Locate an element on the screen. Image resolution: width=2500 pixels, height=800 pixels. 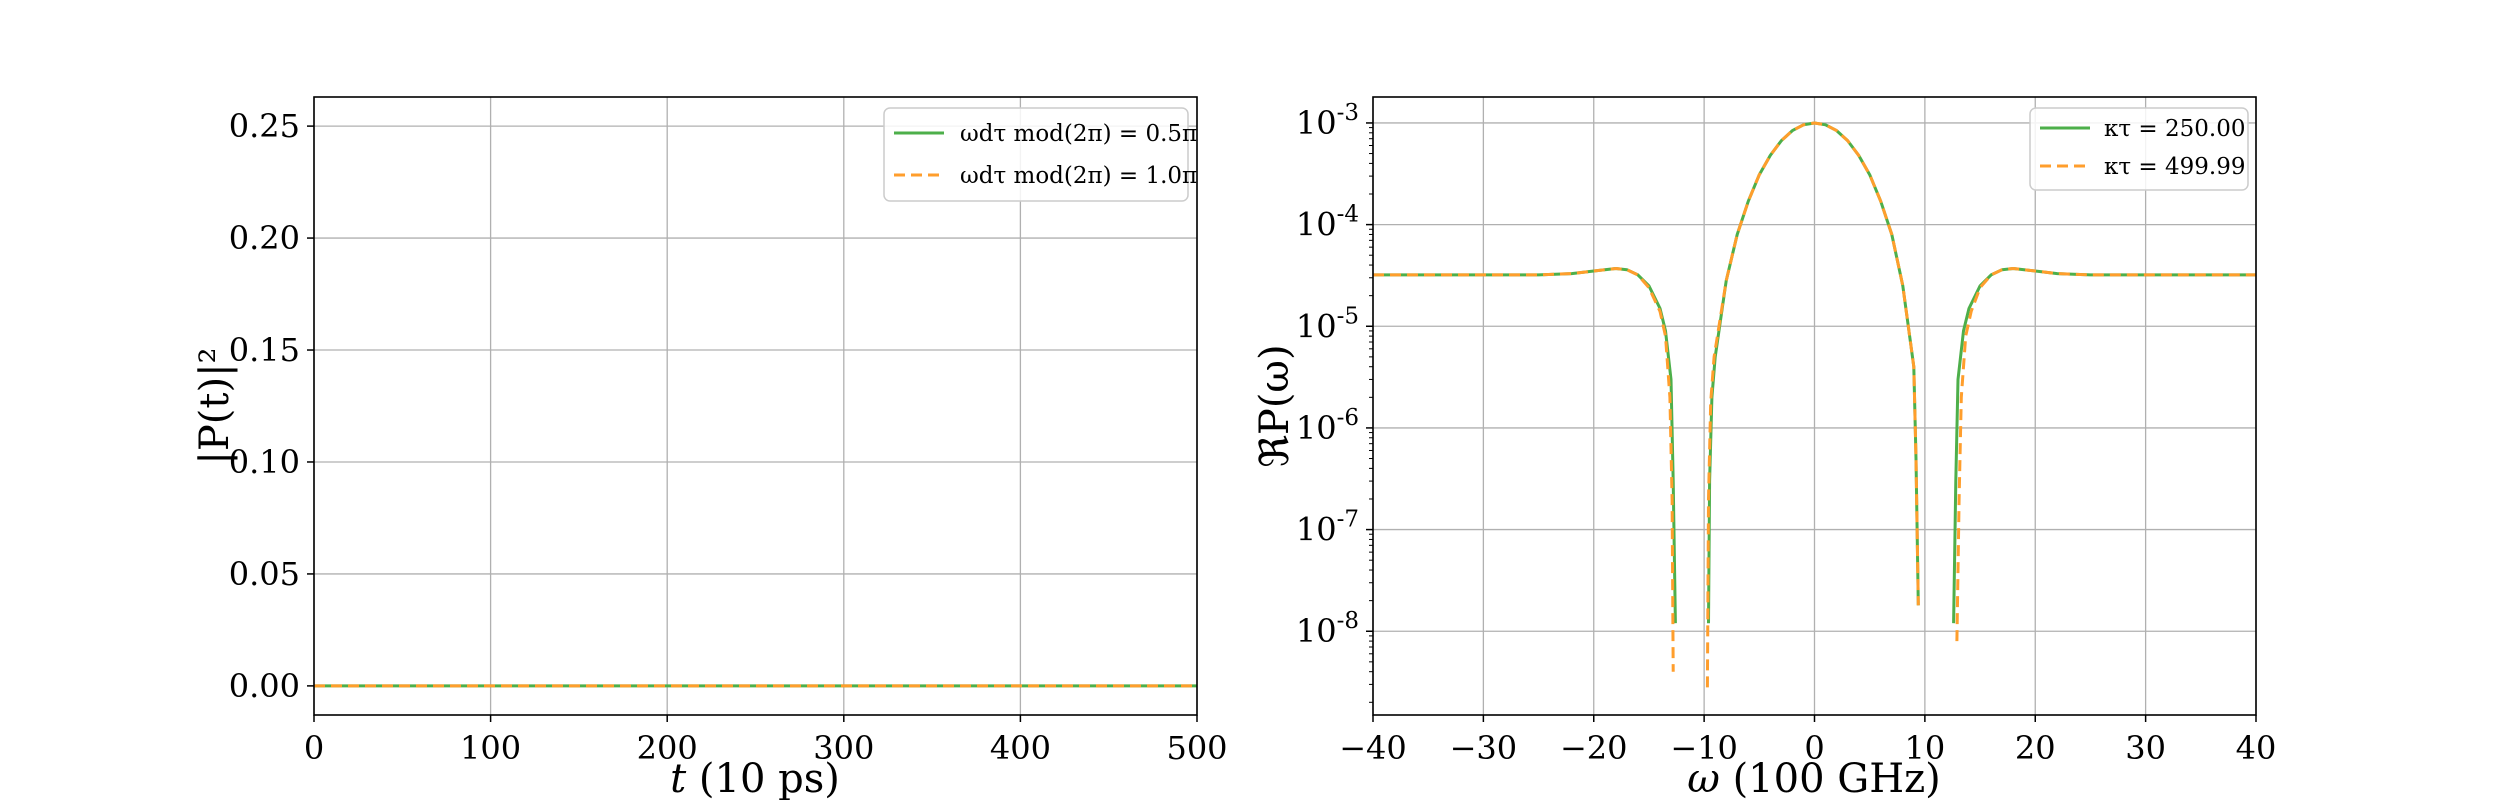
y-tick-exponent: -6 is located at coordinates (1348, 418).